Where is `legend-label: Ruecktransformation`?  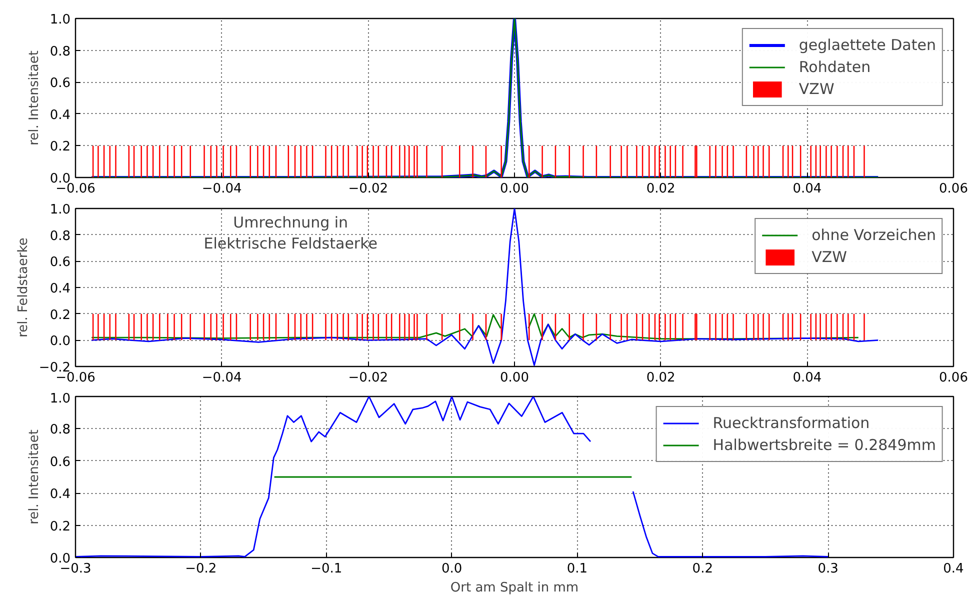 legend-label: Ruecktransformation is located at coordinates (791, 423).